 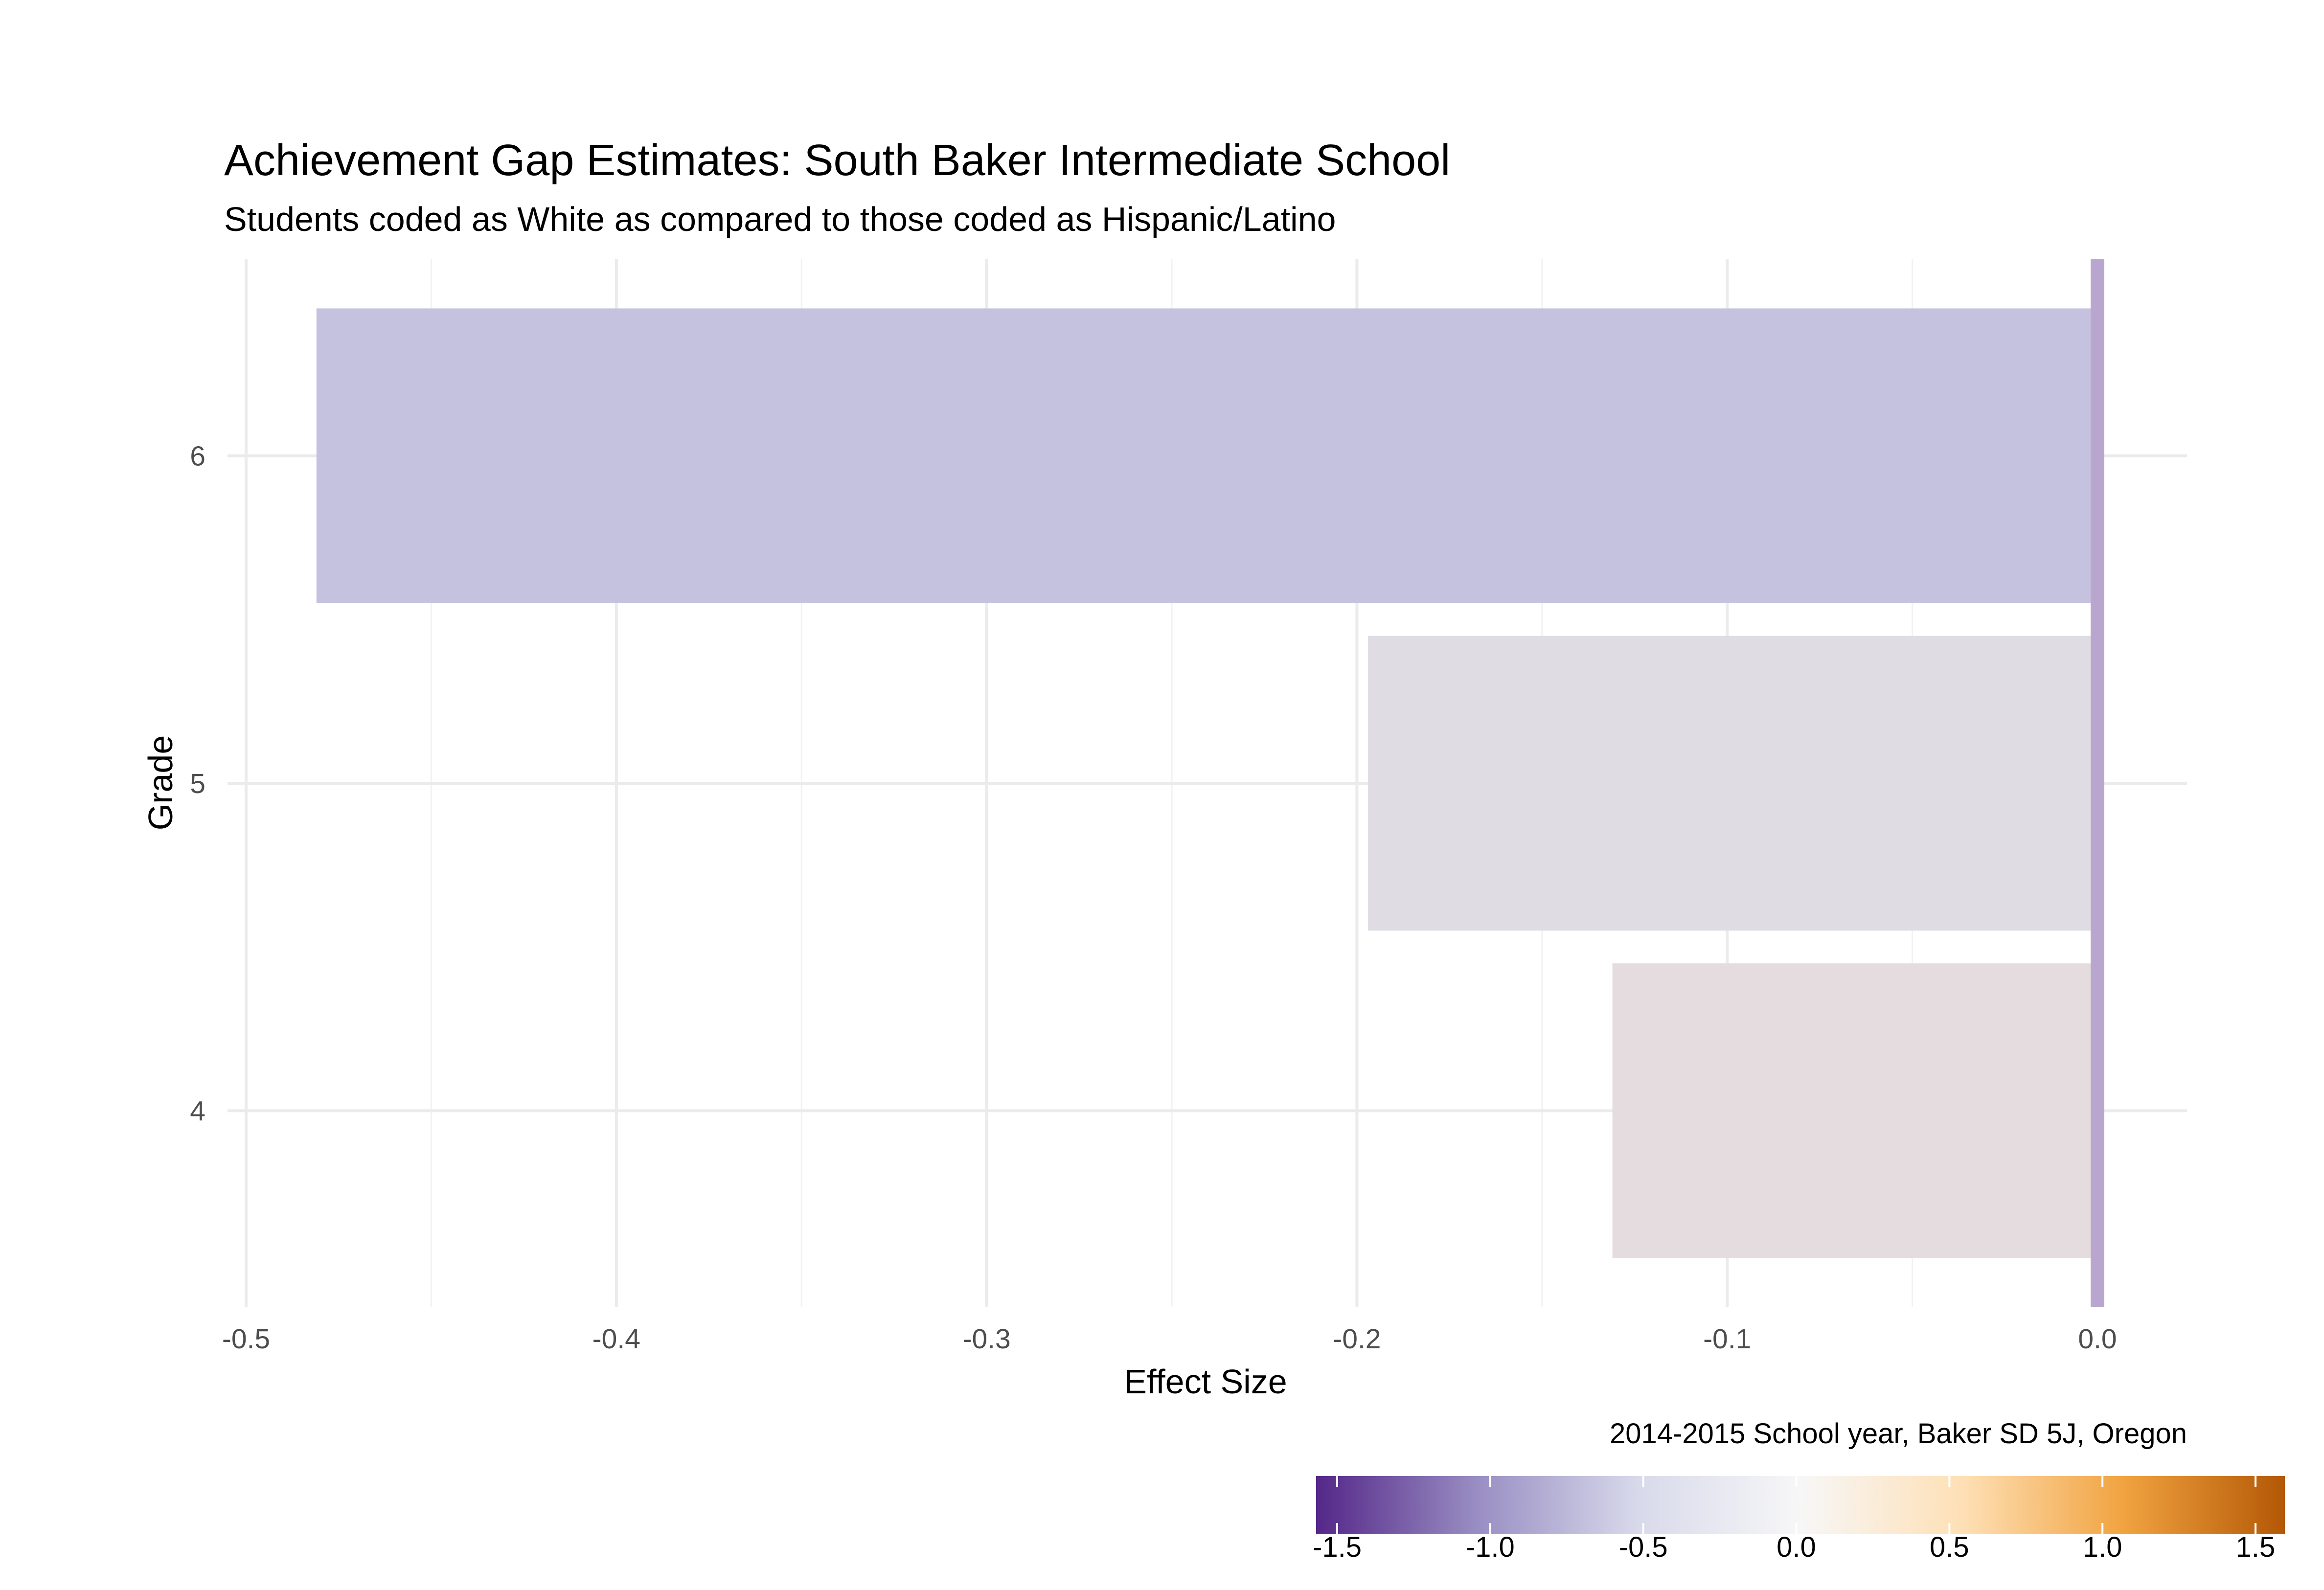 I want to click on colorbar-legend: -1.5 -1.0 -0.5 0.0 0.5 1.0 1.5, so click(x=1799, y=1520).